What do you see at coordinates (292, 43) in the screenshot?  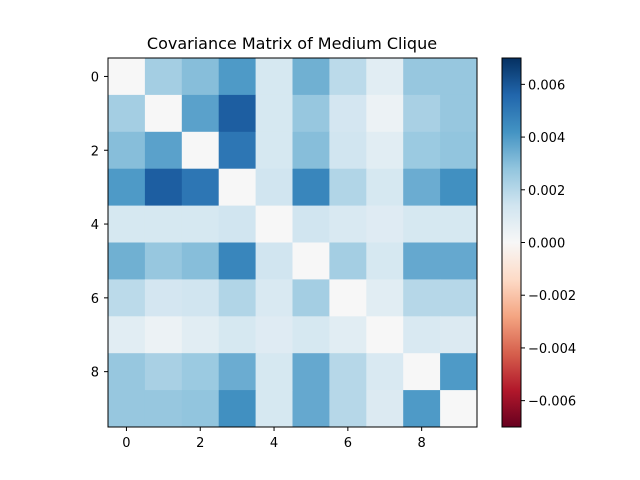 I see `chart-title: Covariance Matrix of Medium Clique` at bounding box center [292, 43].